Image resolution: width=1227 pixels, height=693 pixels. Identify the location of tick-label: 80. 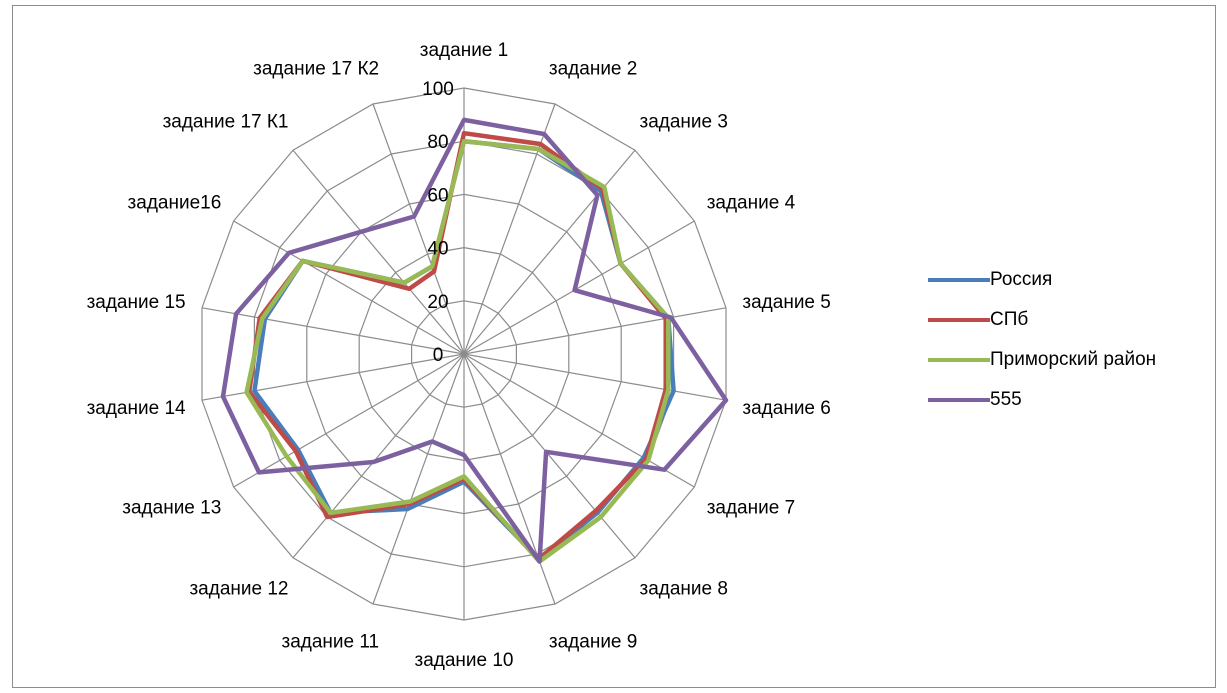
(437, 142).